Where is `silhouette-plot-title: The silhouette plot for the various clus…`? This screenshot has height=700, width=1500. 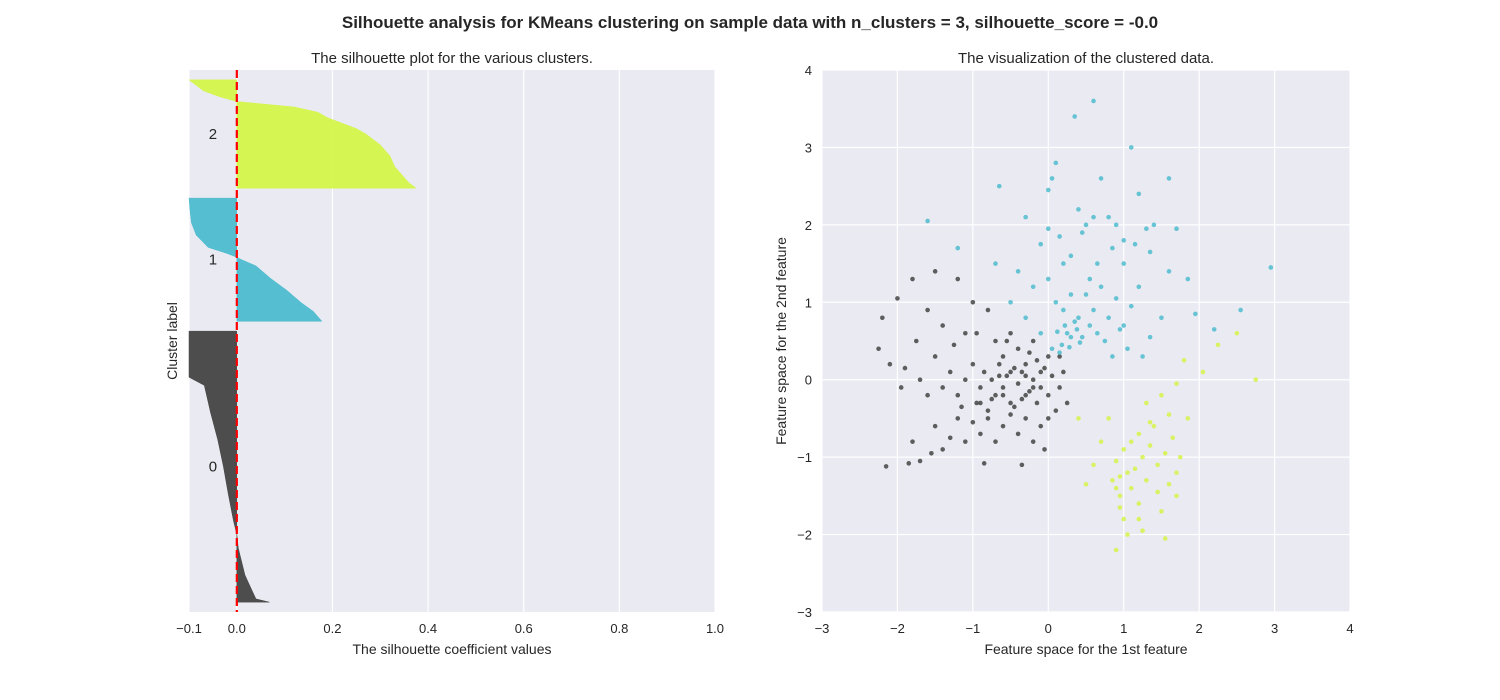
silhouette-plot-title: The silhouette plot for the various clus… is located at coordinates (452, 58).